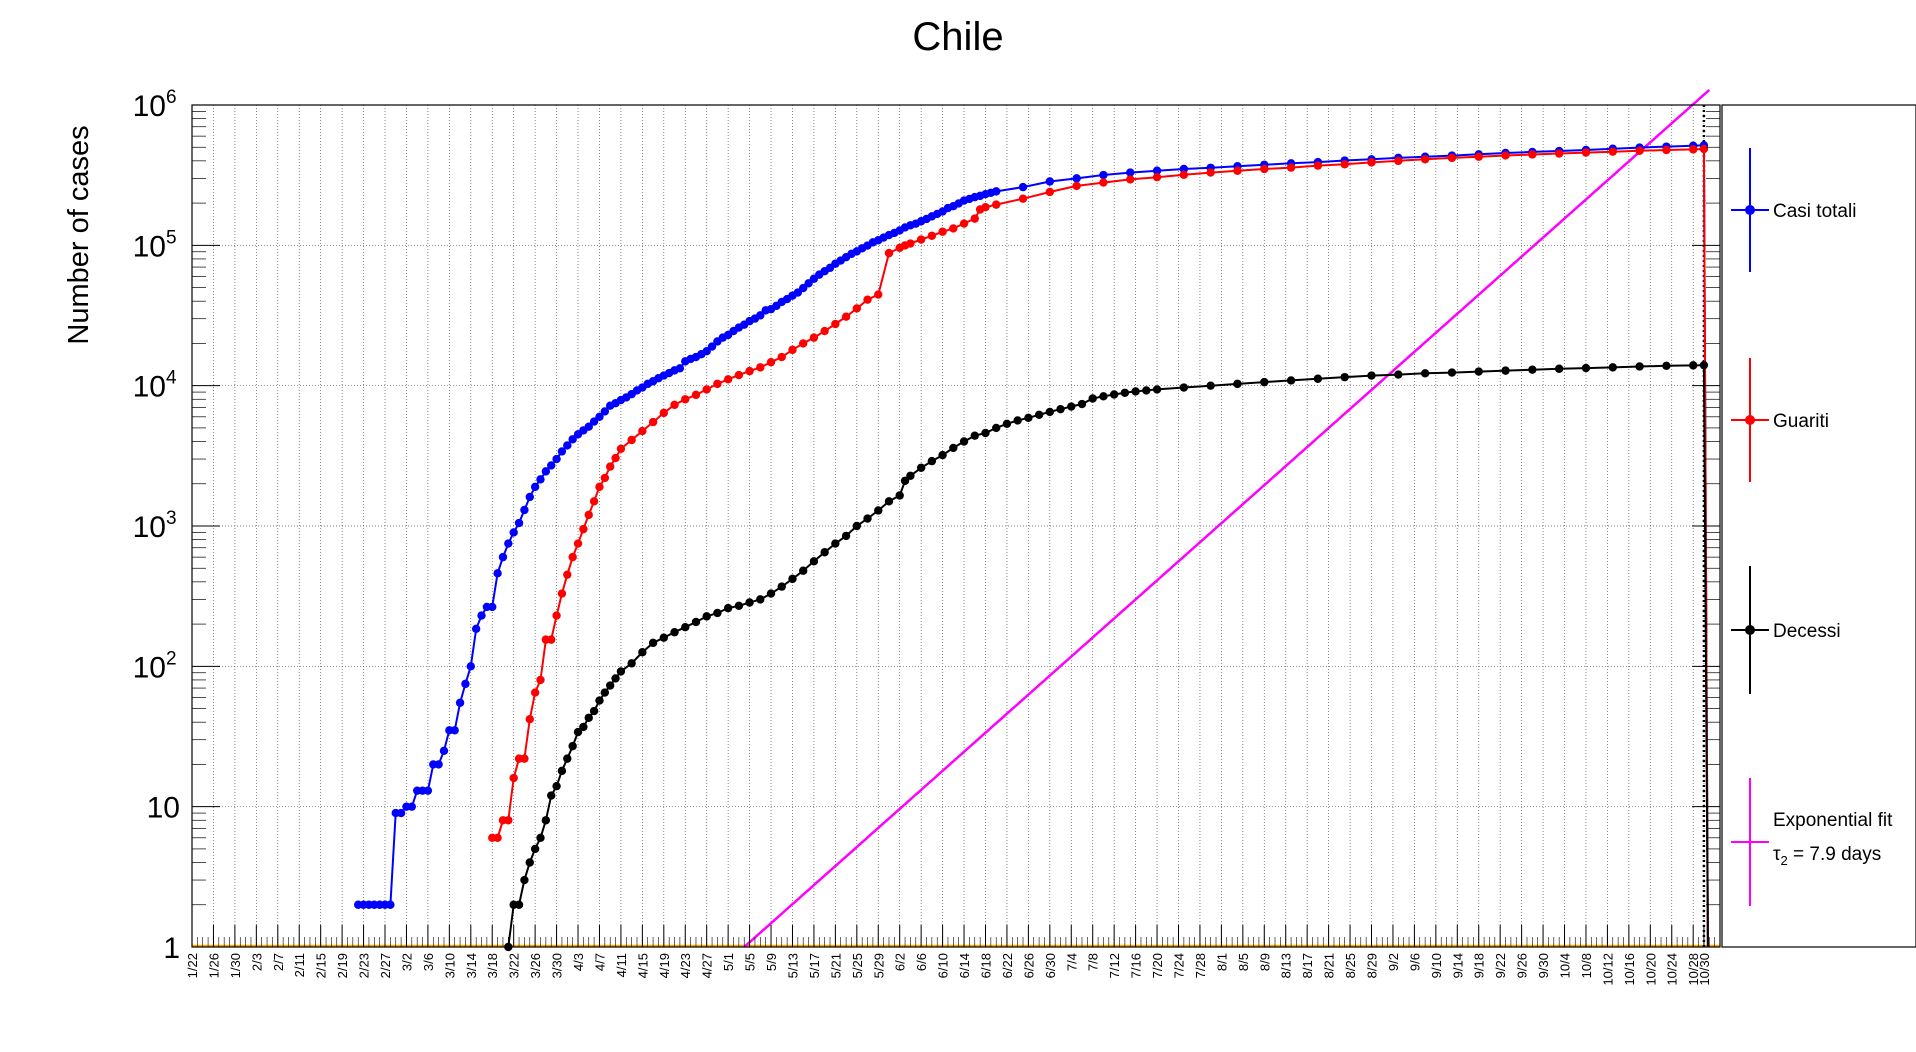 The image size is (1916, 1052). What do you see at coordinates (321, 965) in the screenshot?
I see `x-tick-label: 2/15` at bounding box center [321, 965].